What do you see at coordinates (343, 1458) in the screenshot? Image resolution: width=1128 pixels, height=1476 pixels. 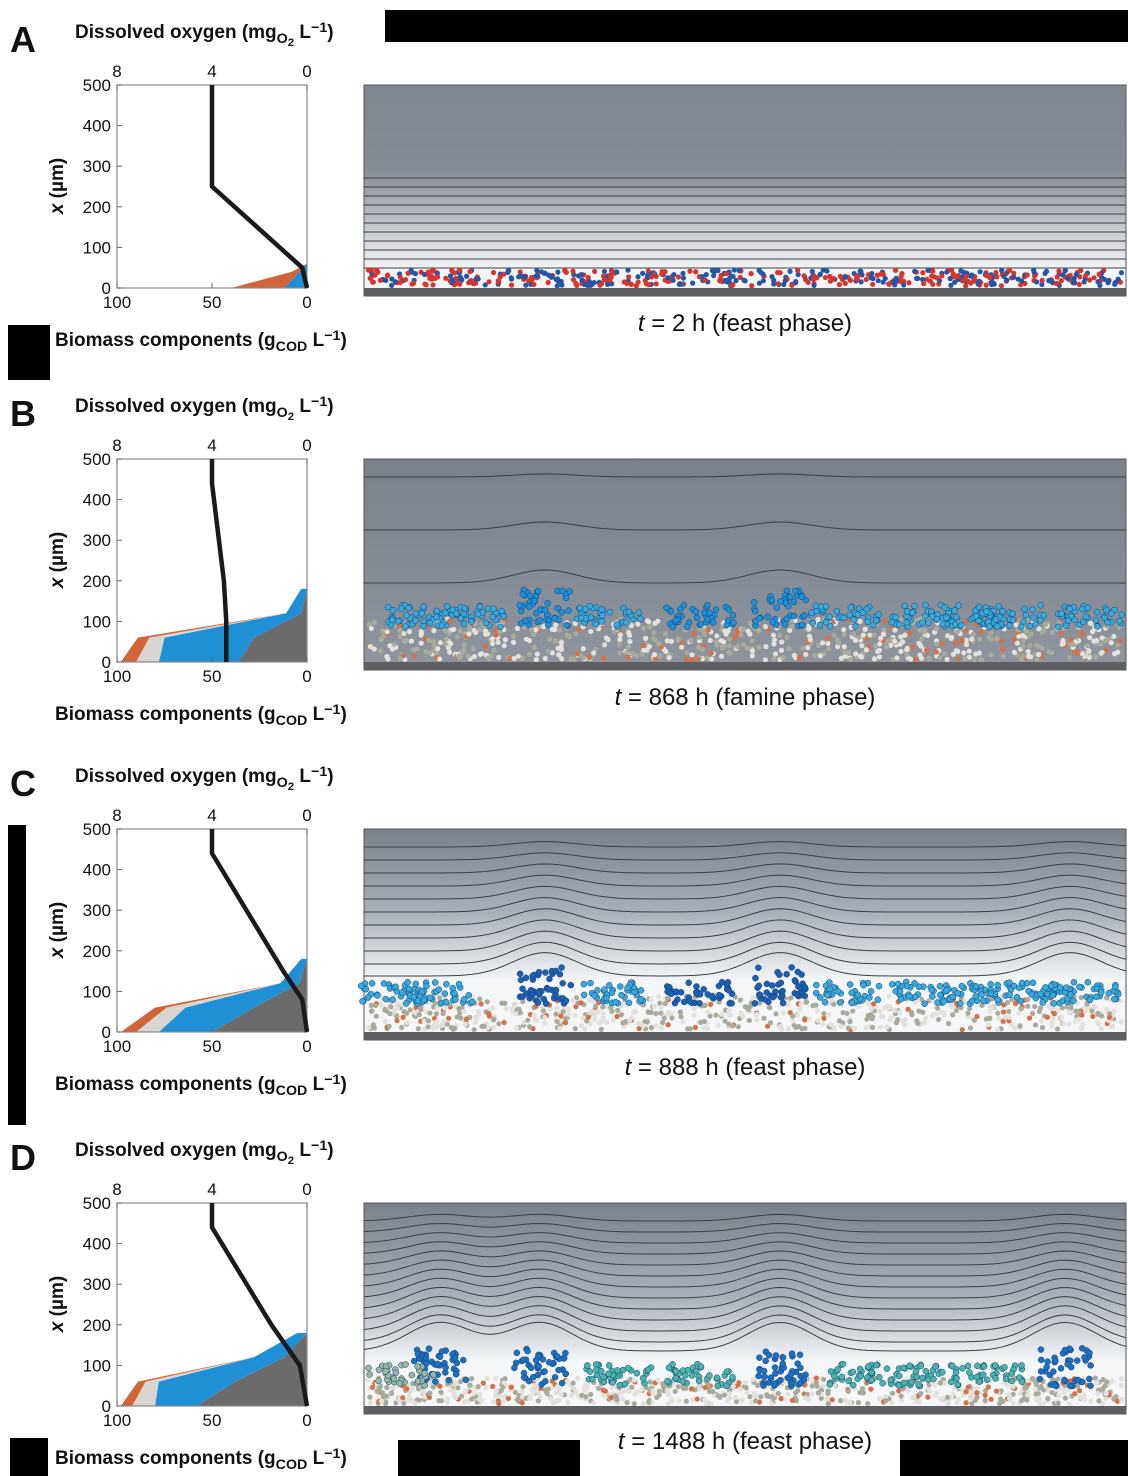 I see `text-part: )` at bounding box center [343, 1458].